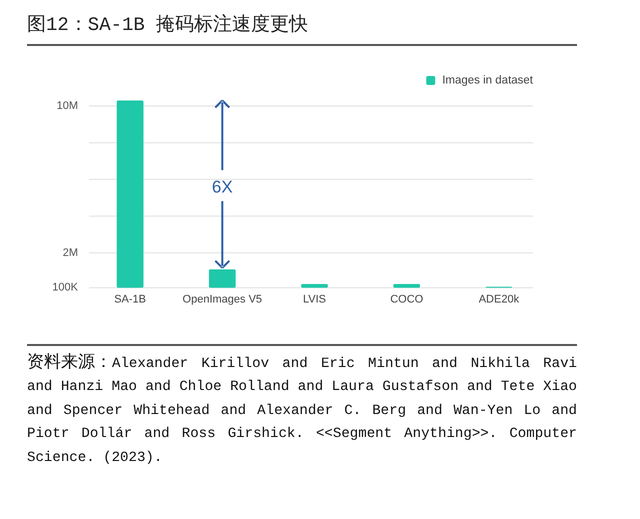  What do you see at coordinates (407, 300) in the screenshot?
I see `x-tick-label: COCO` at bounding box center [407, 300].